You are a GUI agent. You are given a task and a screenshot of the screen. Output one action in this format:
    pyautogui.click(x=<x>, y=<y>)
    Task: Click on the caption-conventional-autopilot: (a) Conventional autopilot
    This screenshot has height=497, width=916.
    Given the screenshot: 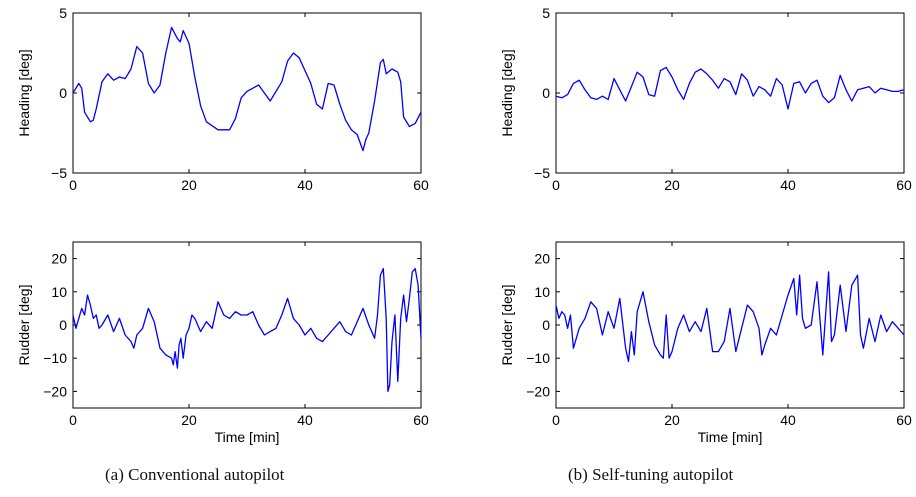 What is the action you would take?
    pyautogui.click(x=195, y=474)
    